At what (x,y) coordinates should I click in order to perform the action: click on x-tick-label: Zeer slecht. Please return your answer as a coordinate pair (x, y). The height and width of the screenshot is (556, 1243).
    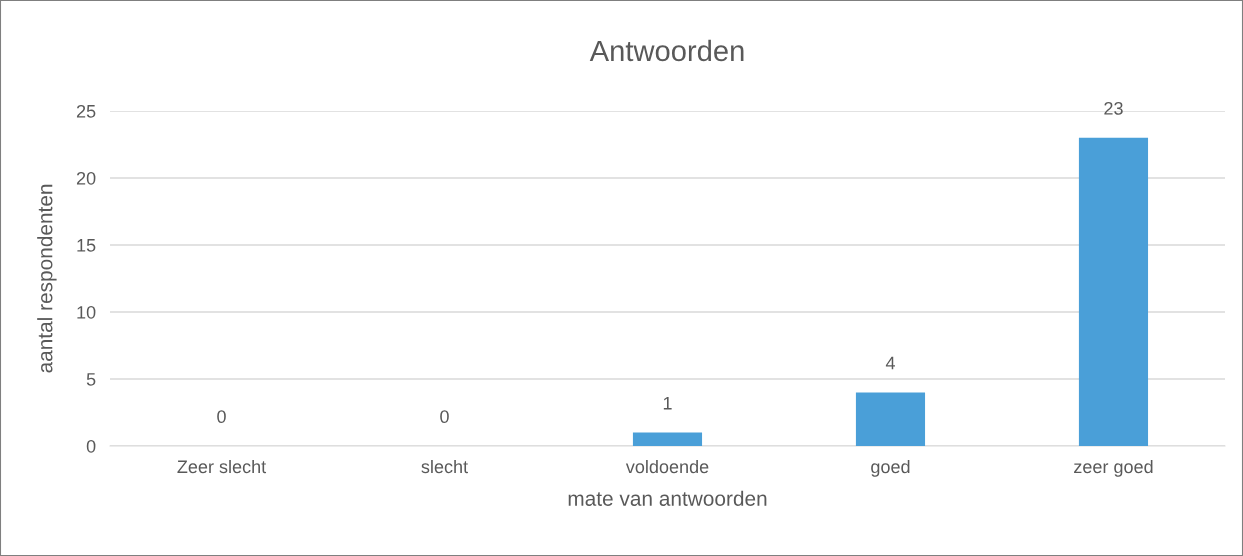
    Looking at the image, I should click on (222, 466).